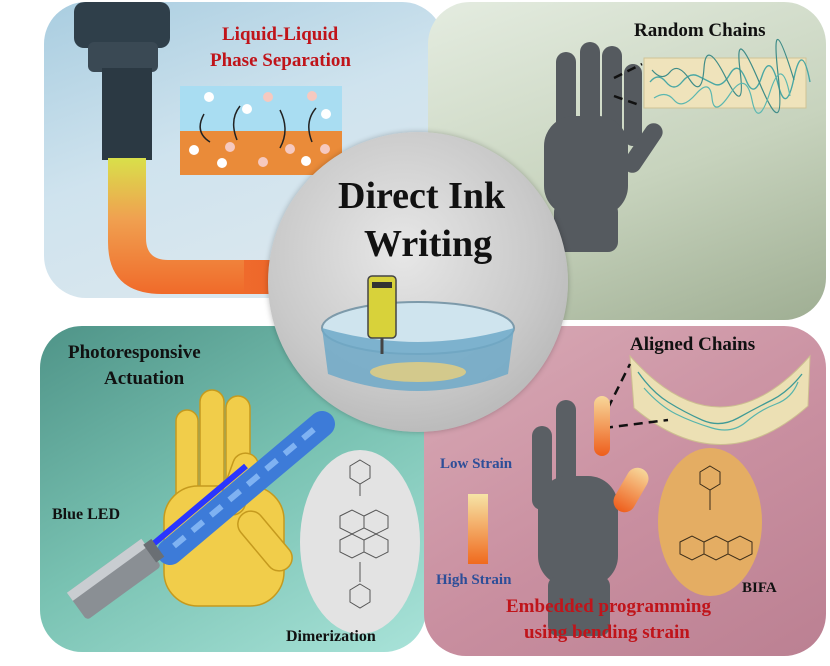  What do you see at coordinates (628, 71) in the screenshot?
I see `callout-line-upper` at bounding box center [628, 71].